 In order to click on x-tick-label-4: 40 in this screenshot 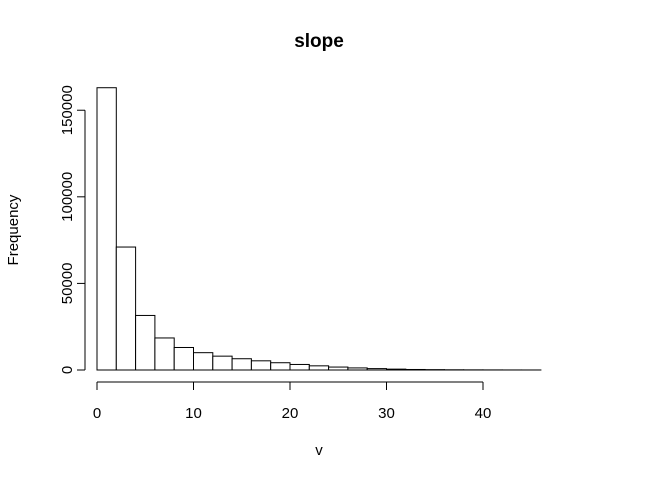, I will do `click(483, 413)`.